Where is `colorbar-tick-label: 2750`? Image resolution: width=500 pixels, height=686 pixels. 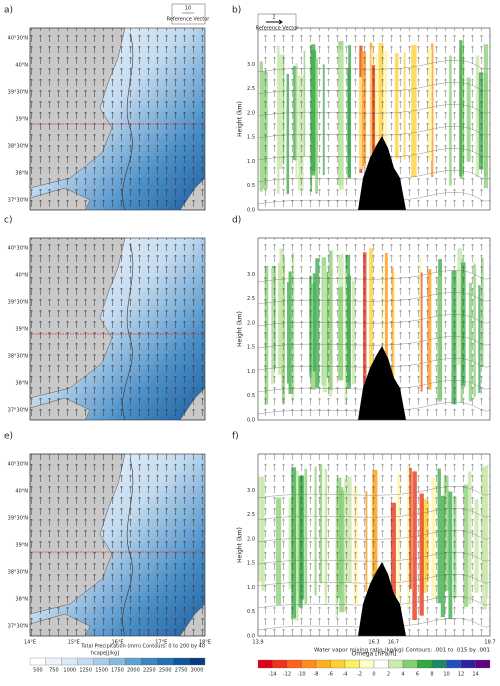
colorbar-tick-label: 2750 is located at coordinates (181, 671).